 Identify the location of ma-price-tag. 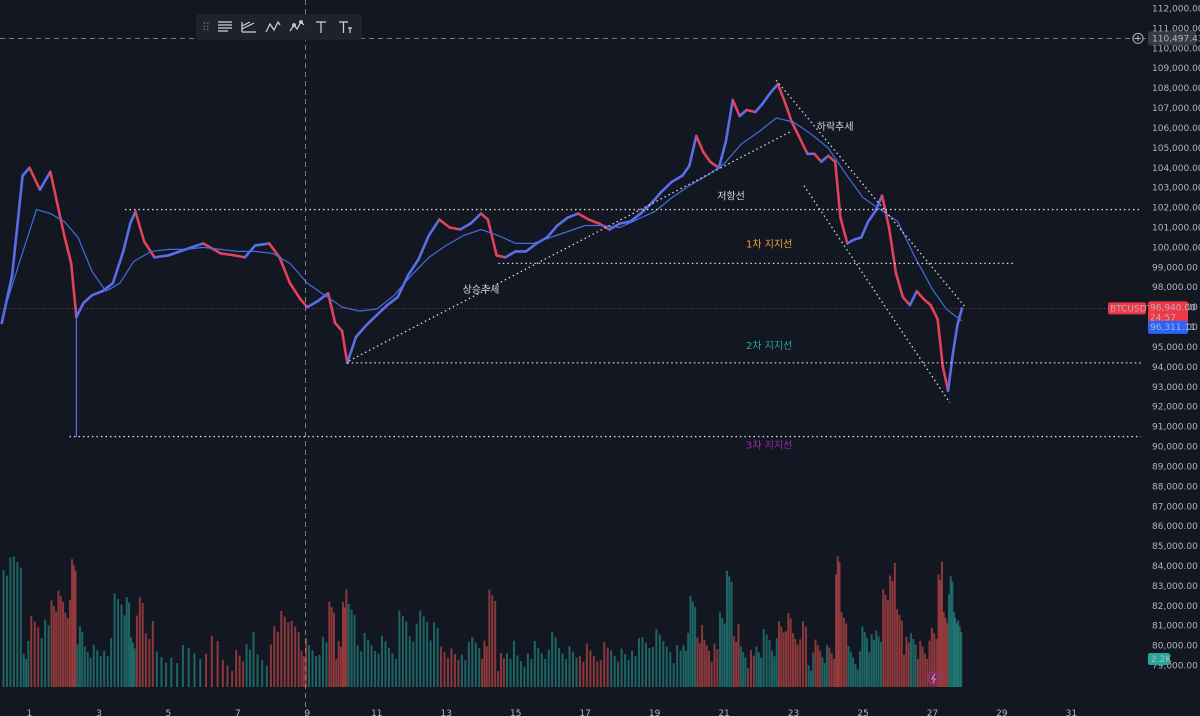
(1168, 327).